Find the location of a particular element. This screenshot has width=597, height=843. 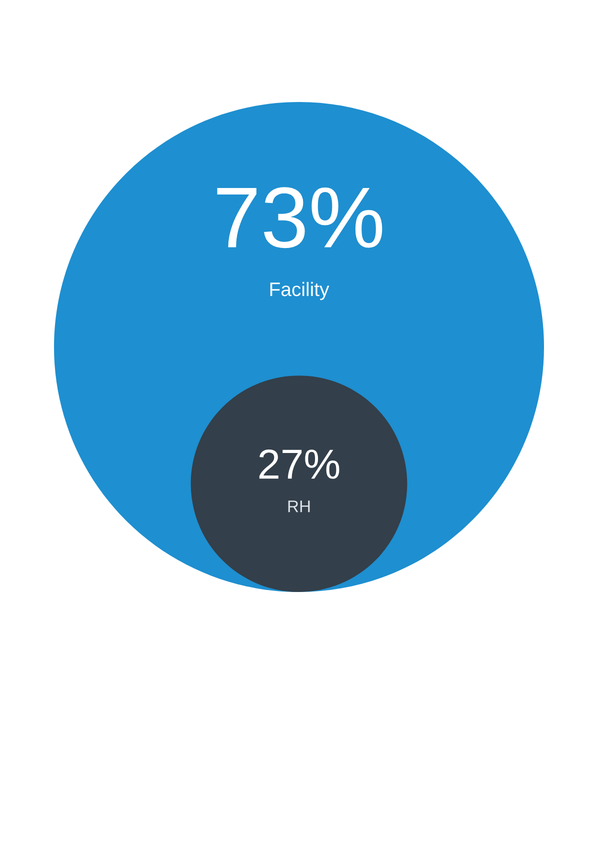

data-label: 27% is located at coordinates (299, 464).